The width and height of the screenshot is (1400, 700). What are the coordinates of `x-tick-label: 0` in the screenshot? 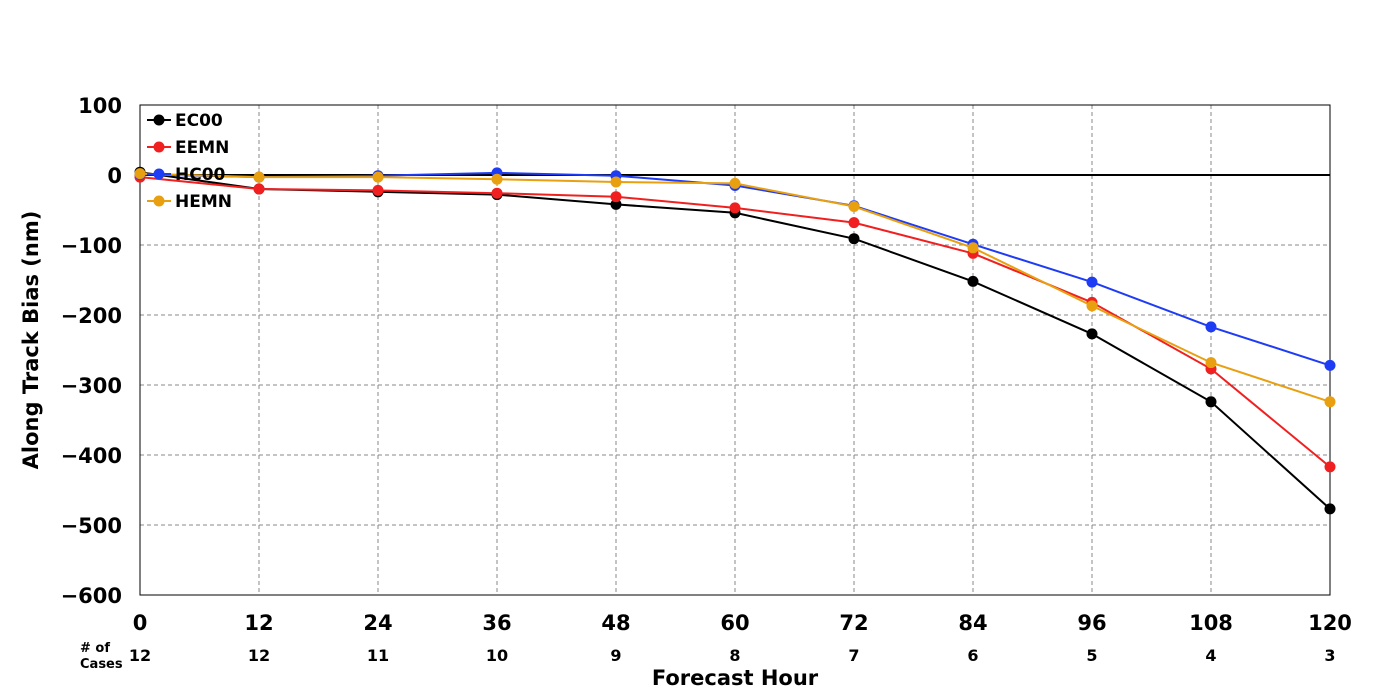 It's located at (140, 623).